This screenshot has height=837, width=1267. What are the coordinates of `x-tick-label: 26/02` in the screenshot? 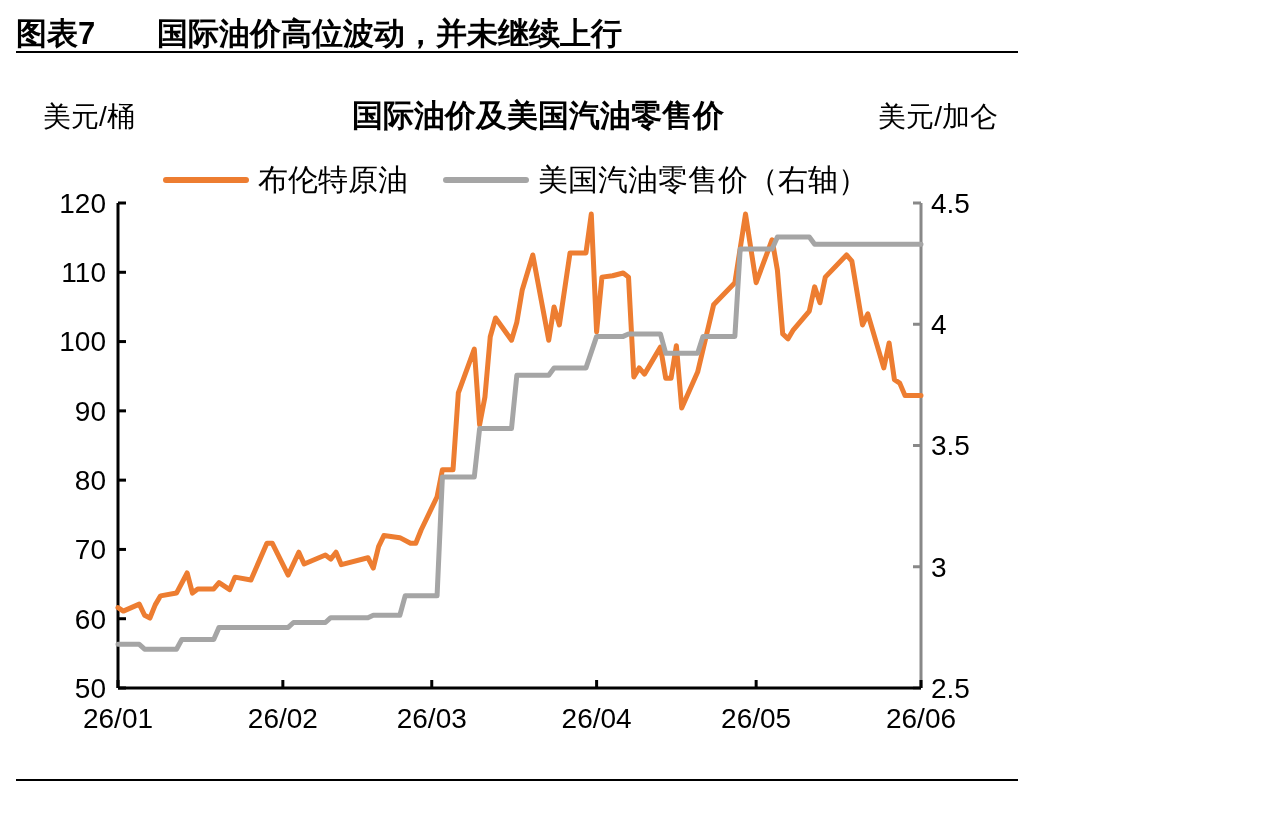 It's located at (282, 718).